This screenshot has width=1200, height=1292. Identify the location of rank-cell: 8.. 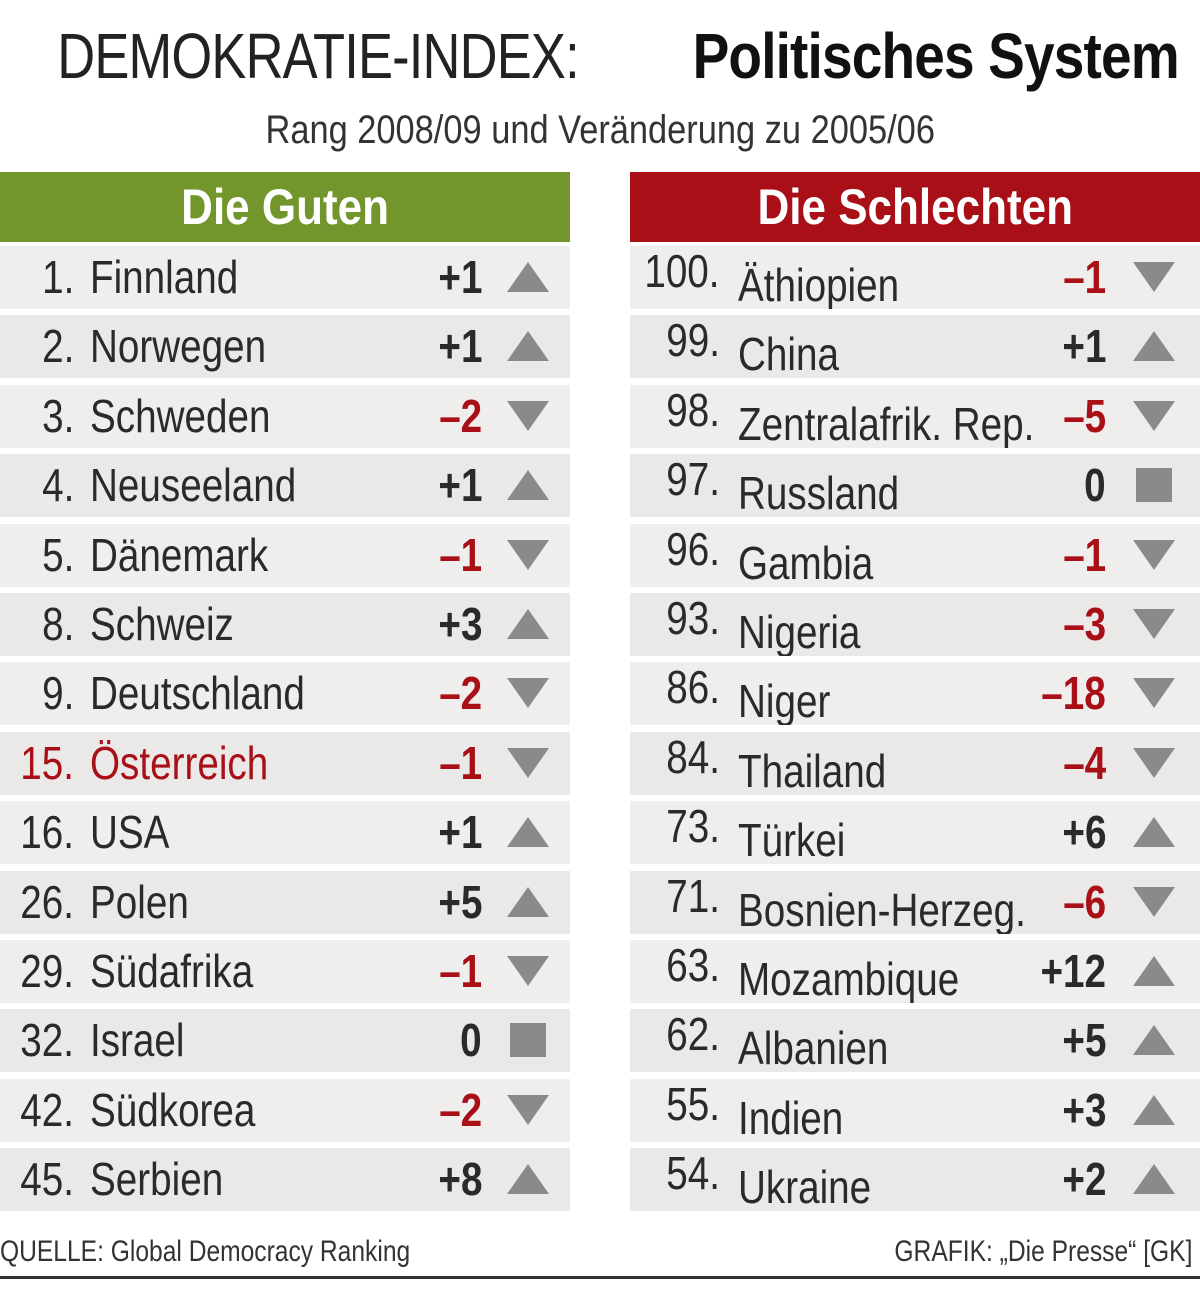
(55, 624).